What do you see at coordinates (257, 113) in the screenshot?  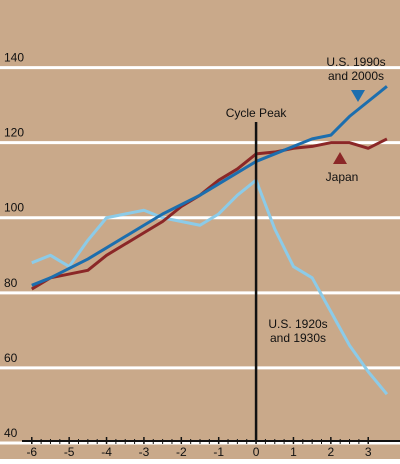 I see `annotation: Cycle Peak` at bounding box center [257, 113].